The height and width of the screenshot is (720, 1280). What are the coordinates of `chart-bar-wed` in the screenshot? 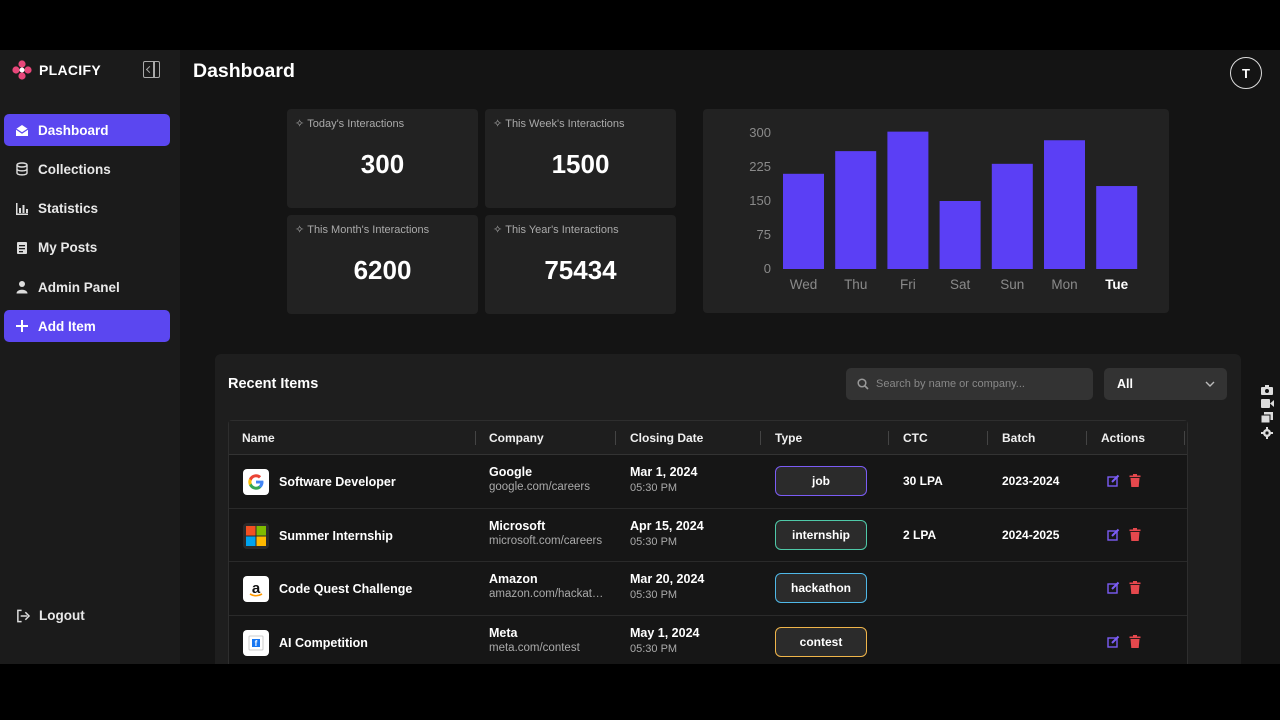 It's located at (803, 221).